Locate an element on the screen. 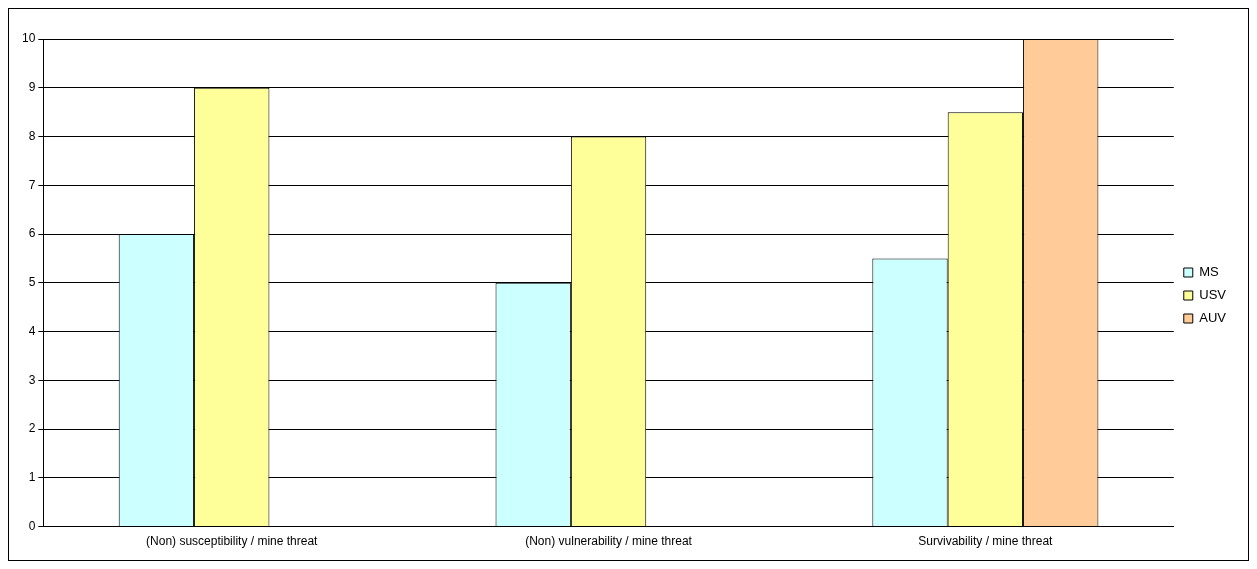  y-tick-label: 1 is located at coordinates (32, 477).